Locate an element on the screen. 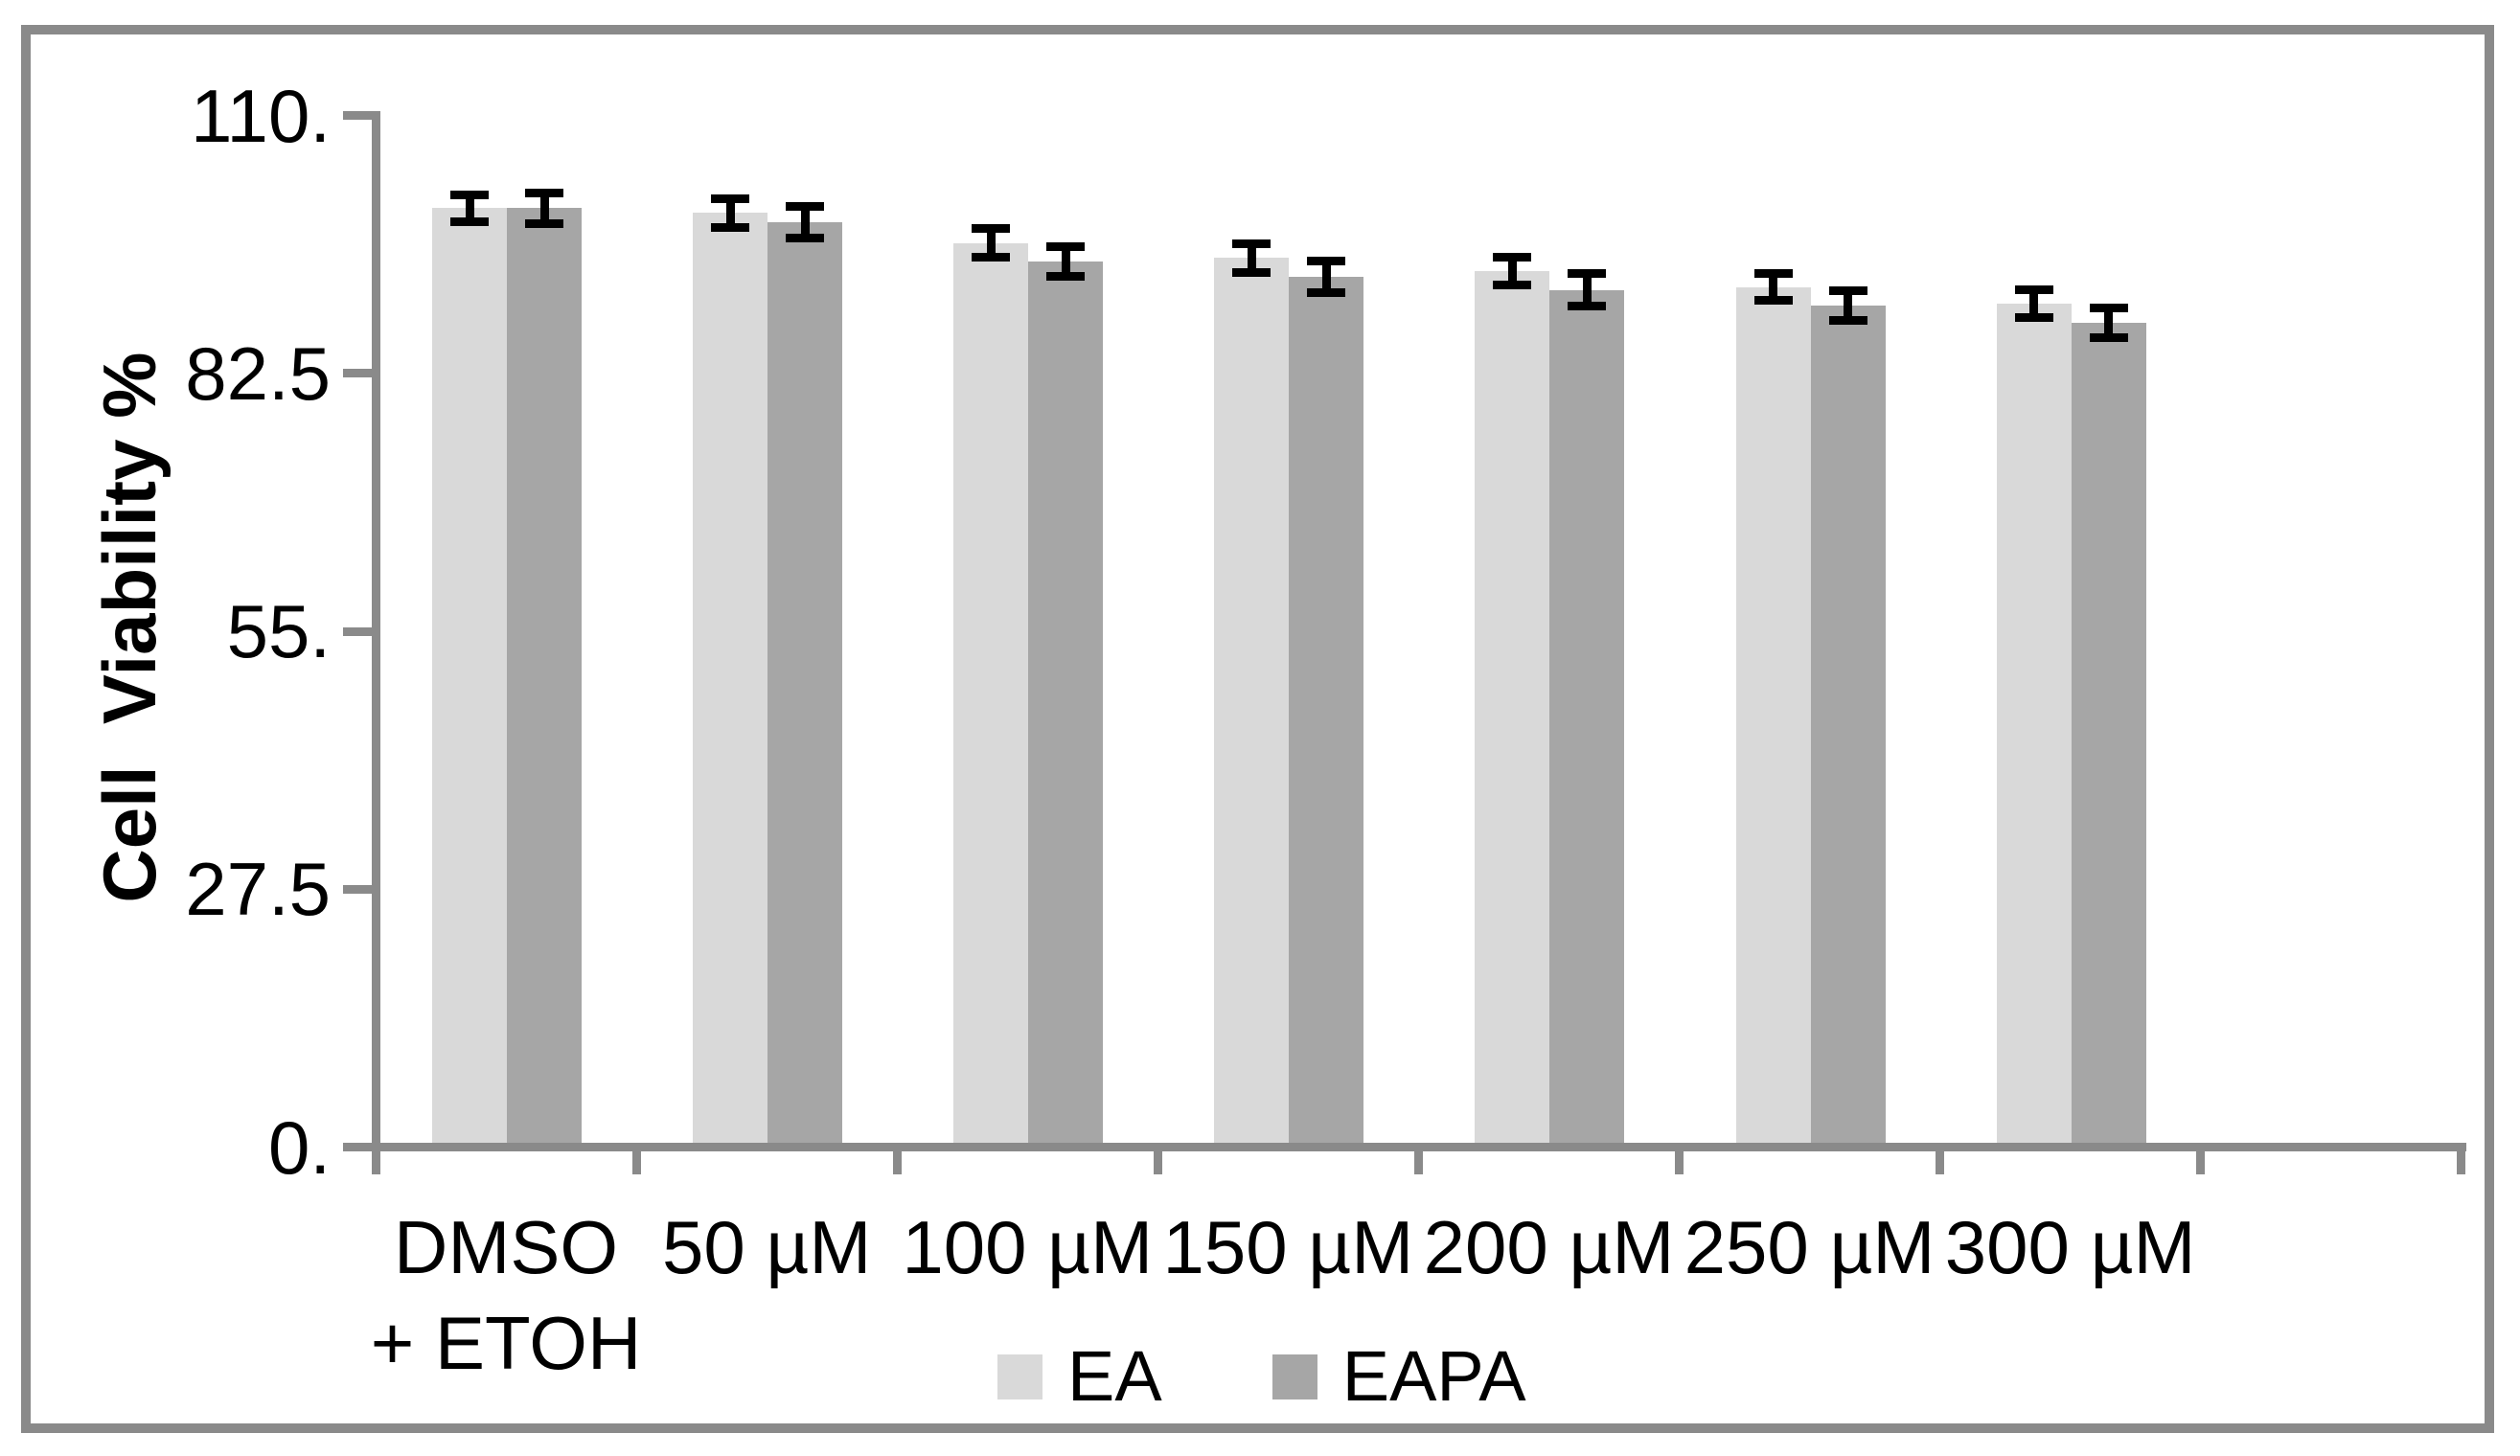 This screenshot has width=2520, height=1456. category-label-line: 50 µM is located at coordinates (766, 1247).